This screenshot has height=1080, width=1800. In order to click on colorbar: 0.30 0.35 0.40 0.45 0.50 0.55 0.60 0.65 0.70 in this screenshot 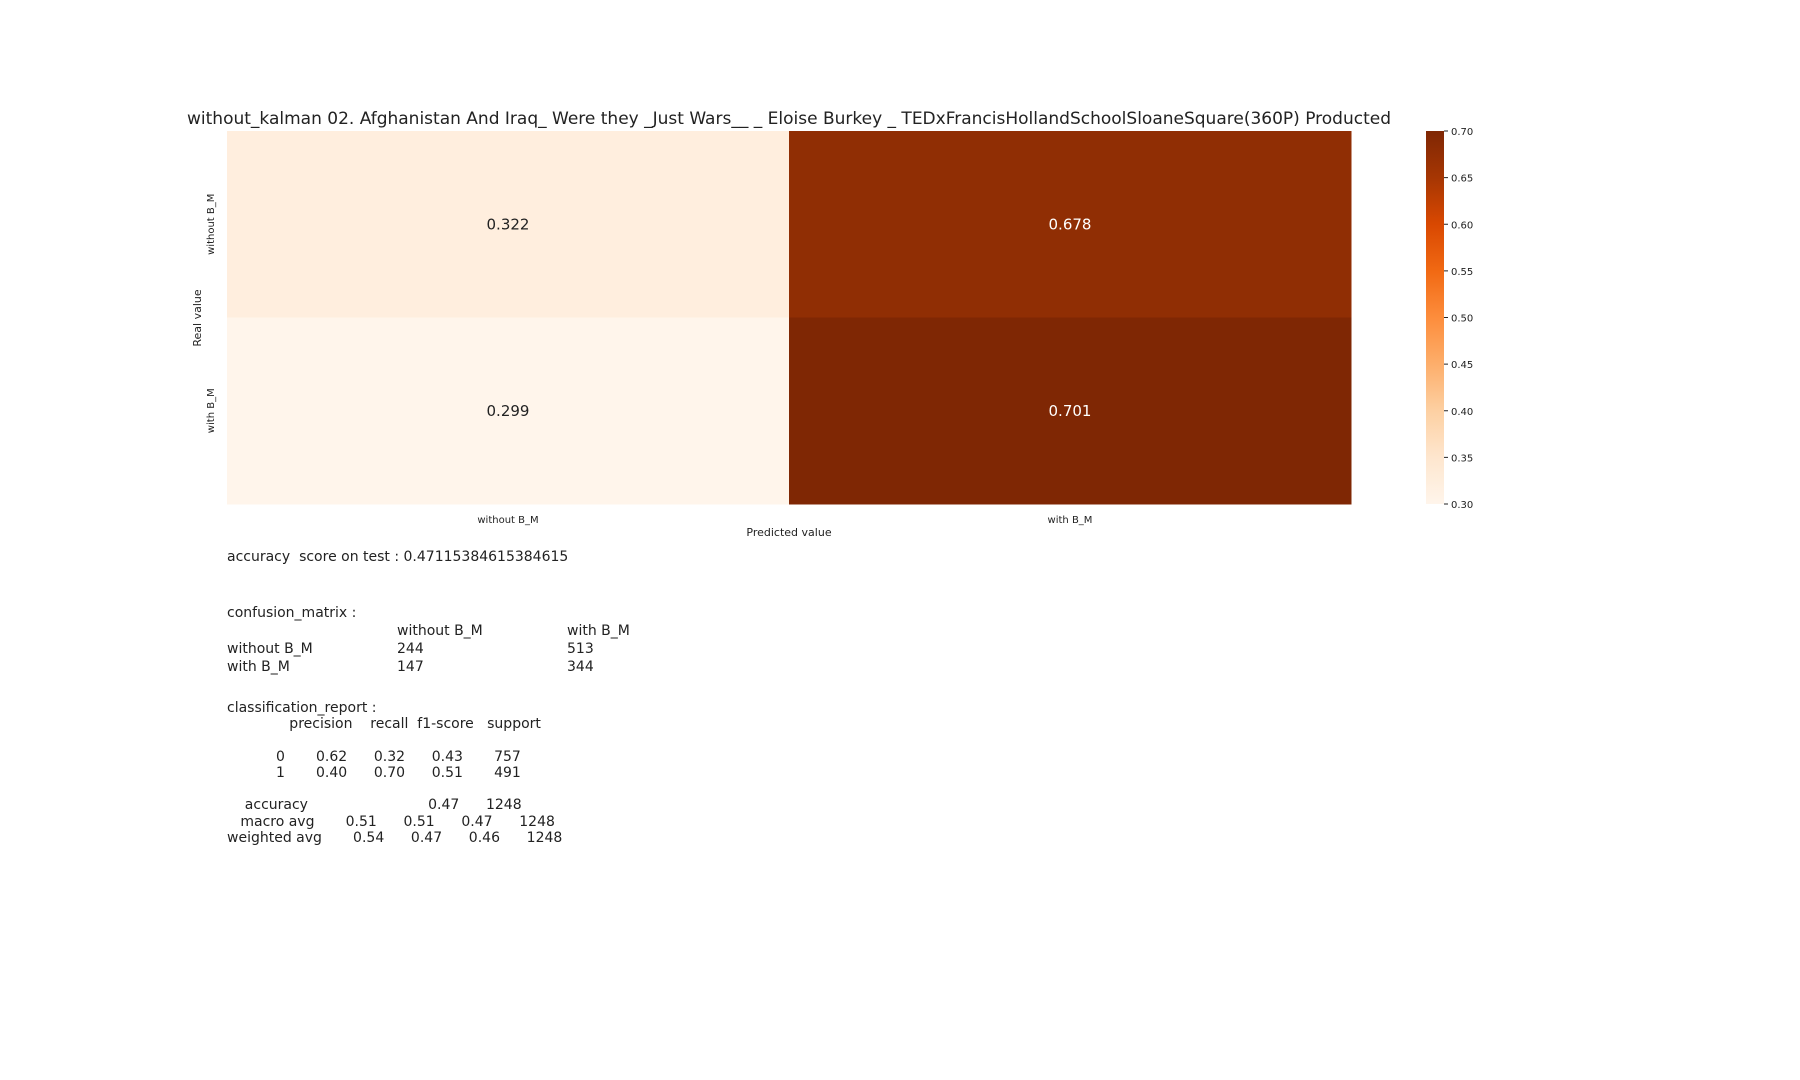, I will do `click(1449, 319)`.